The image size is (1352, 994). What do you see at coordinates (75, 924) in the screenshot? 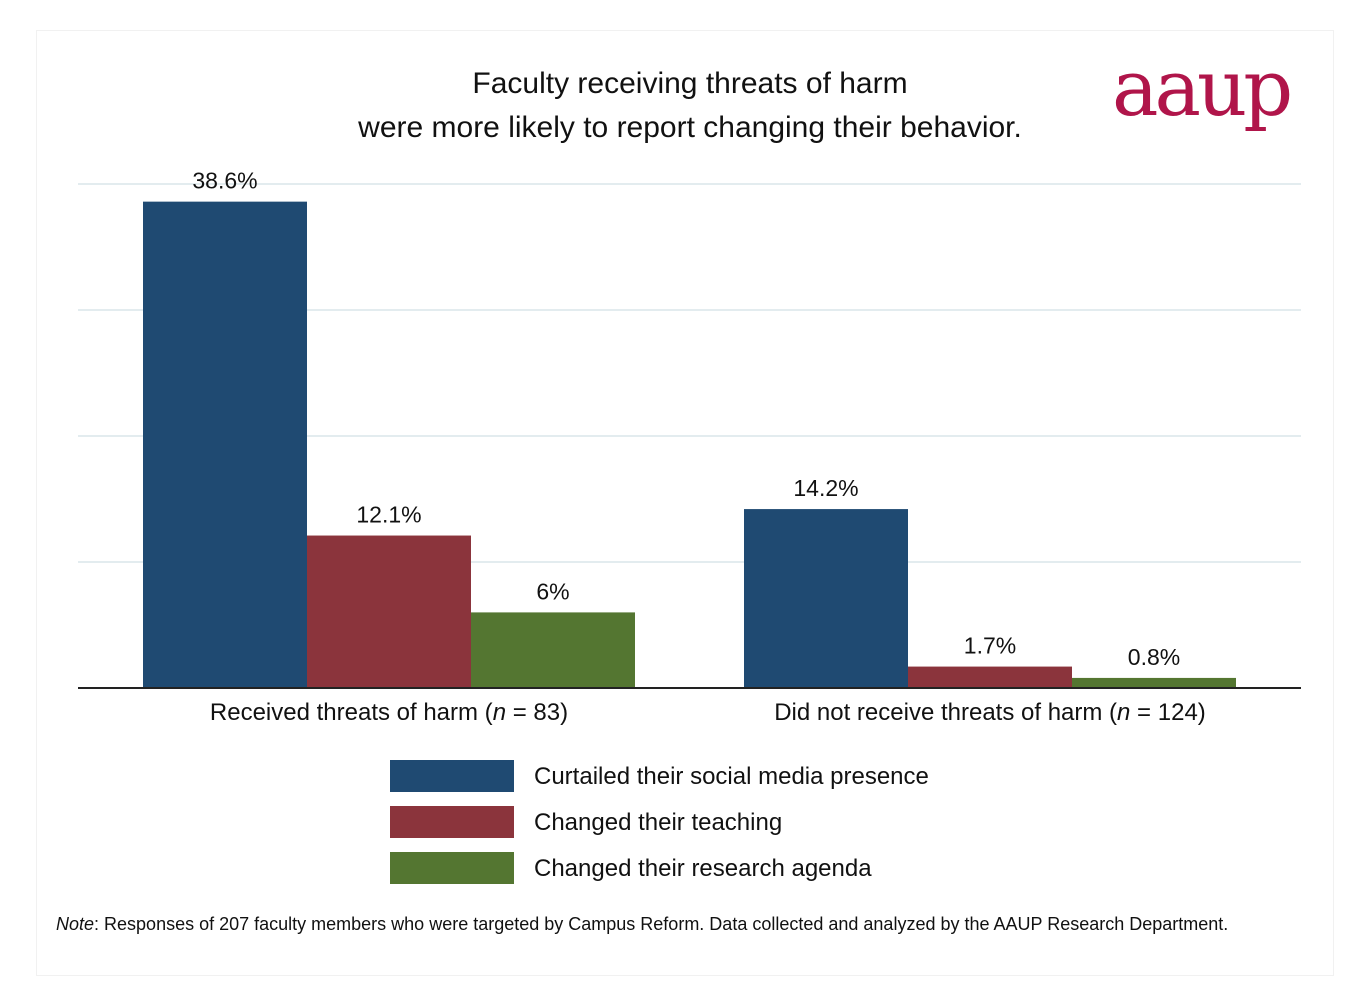
I see `footnote-lead: Note` at bounding box center [75, 924].